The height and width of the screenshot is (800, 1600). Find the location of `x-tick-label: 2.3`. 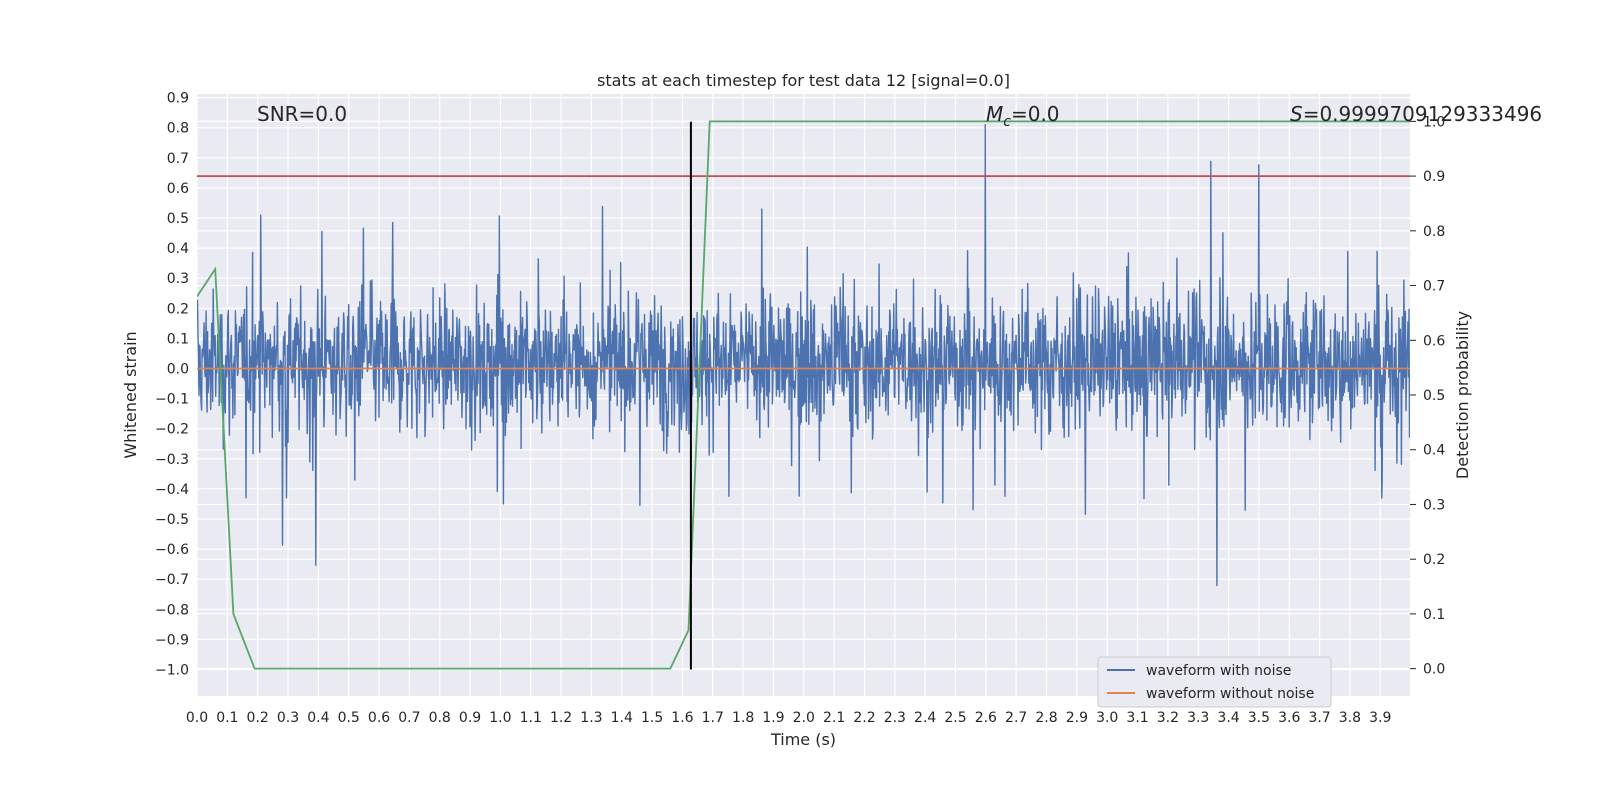

x-tick-label: 2.3 is located at coordinates (895, 718).